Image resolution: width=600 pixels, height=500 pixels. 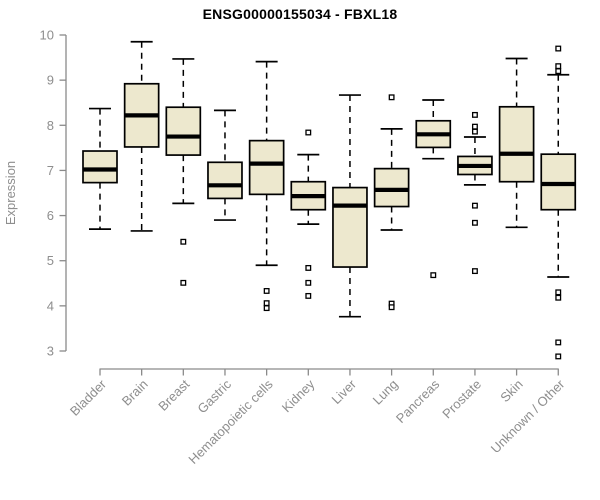 What do you see at coordinates (50, 80) in the screenshot?
I see `y-tick-label: 9` at bounding box center [50, 80].